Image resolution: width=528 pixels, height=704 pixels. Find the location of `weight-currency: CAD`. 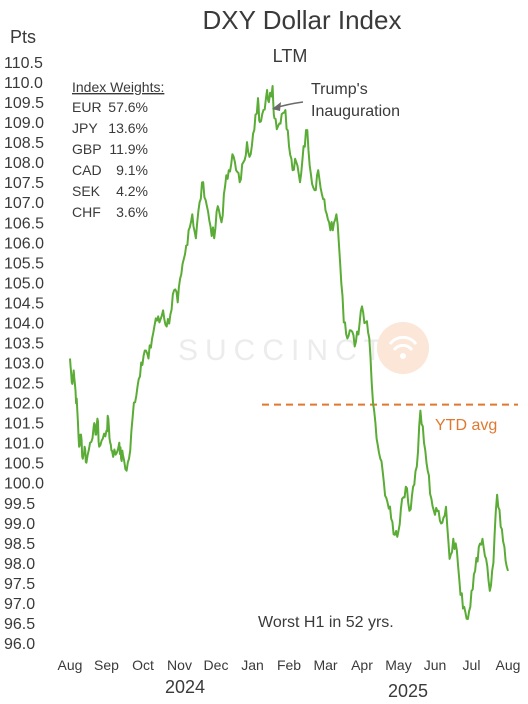

weight-currency: CAD is located at coordinates (87, 170).